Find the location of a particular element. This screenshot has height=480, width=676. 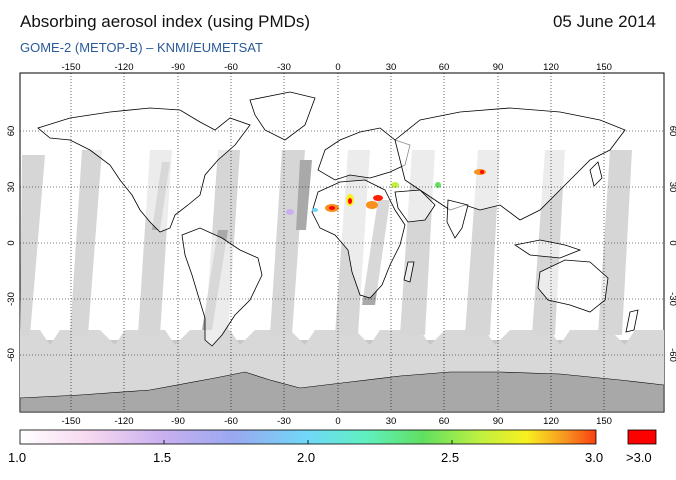

new-zealand is located at coordinates (632, 321).